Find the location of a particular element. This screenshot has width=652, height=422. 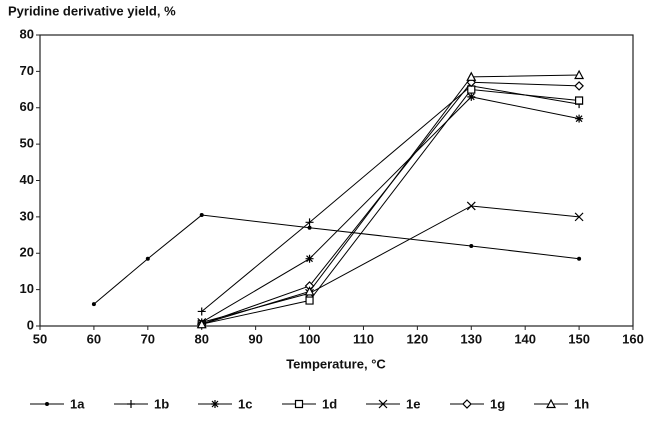

legend-label: 1b is located at coordinates (161, 403).